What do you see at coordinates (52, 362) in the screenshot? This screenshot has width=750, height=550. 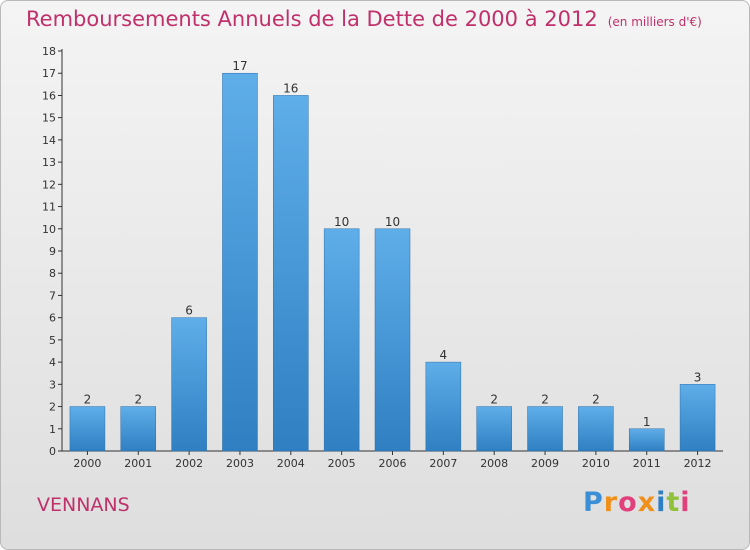 I see `y-tick-label: 4` at bounding box center [52, 362].